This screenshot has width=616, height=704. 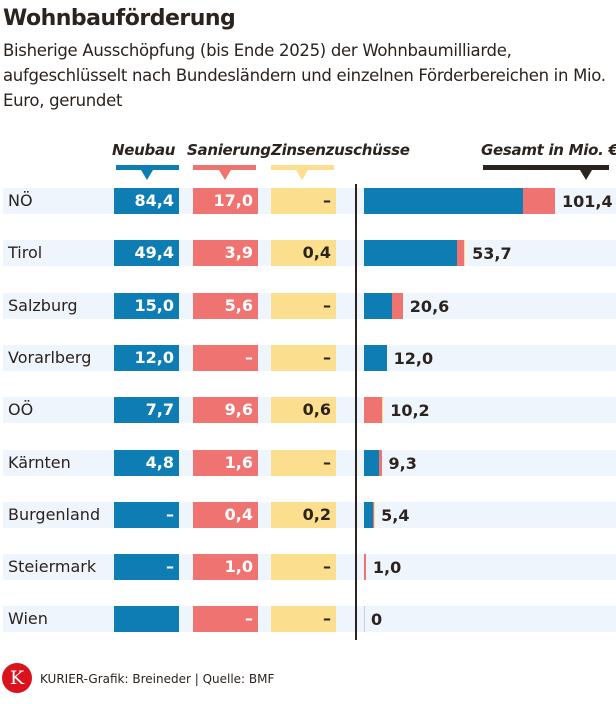 I want to click on table-row: Kärnten 4,8 1,6– 9,3, so click(x=309, y=462).